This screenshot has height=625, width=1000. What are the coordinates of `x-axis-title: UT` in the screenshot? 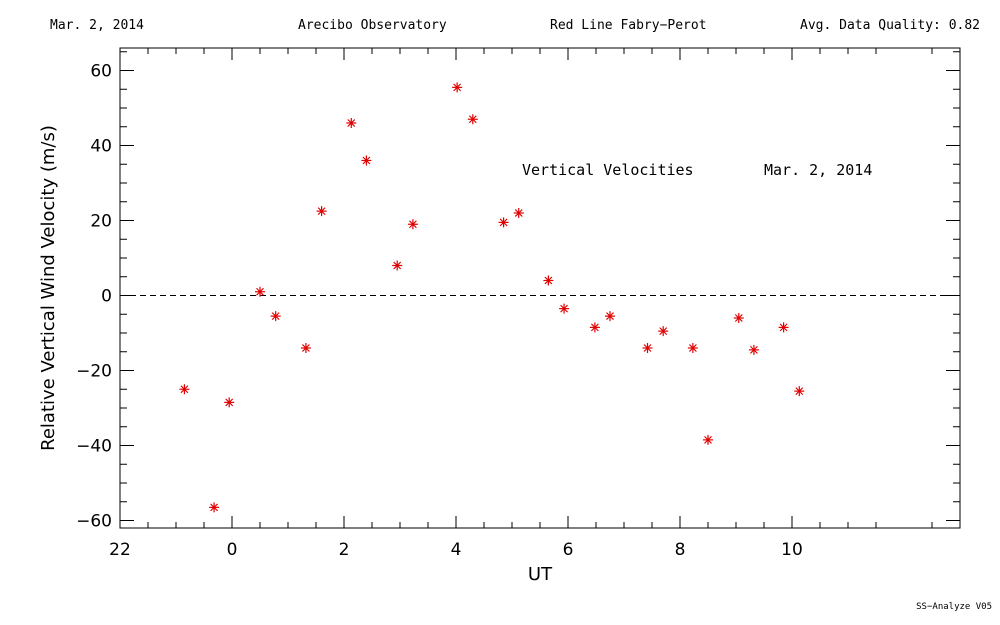 It's located at (540, 574).